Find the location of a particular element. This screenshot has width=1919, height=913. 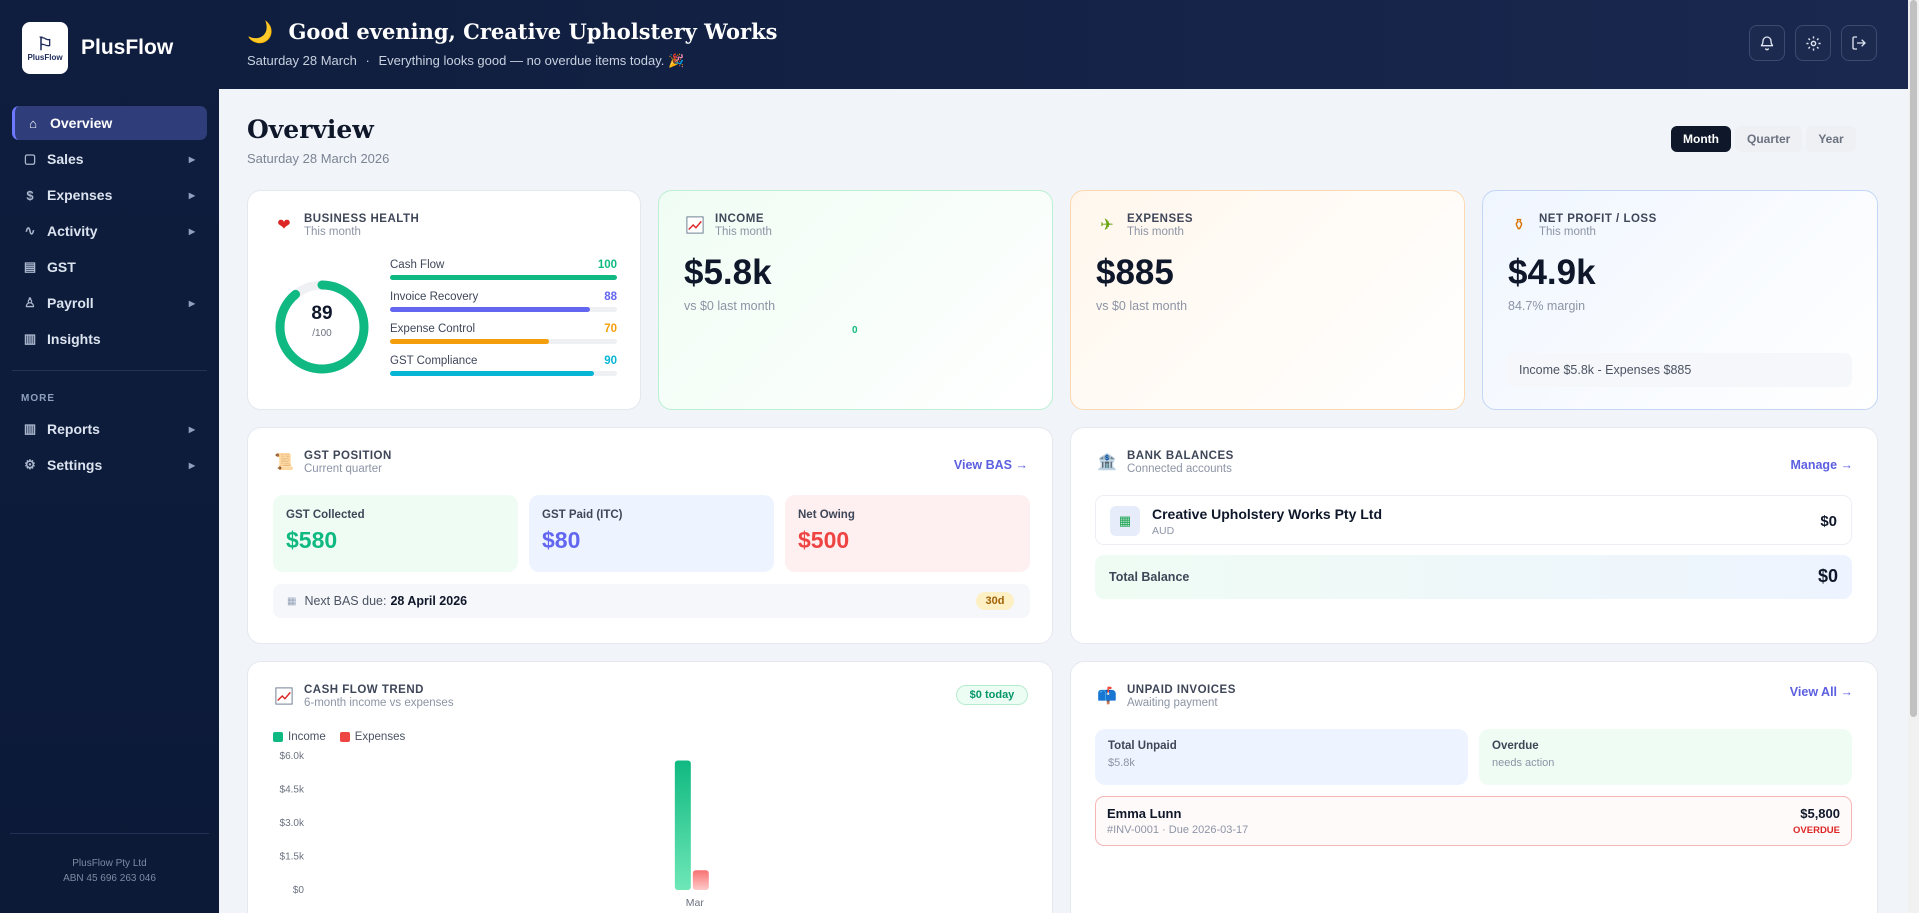

sidebar-item-activity: ∿ Activity ▶ is located at coordinates (109, 231).